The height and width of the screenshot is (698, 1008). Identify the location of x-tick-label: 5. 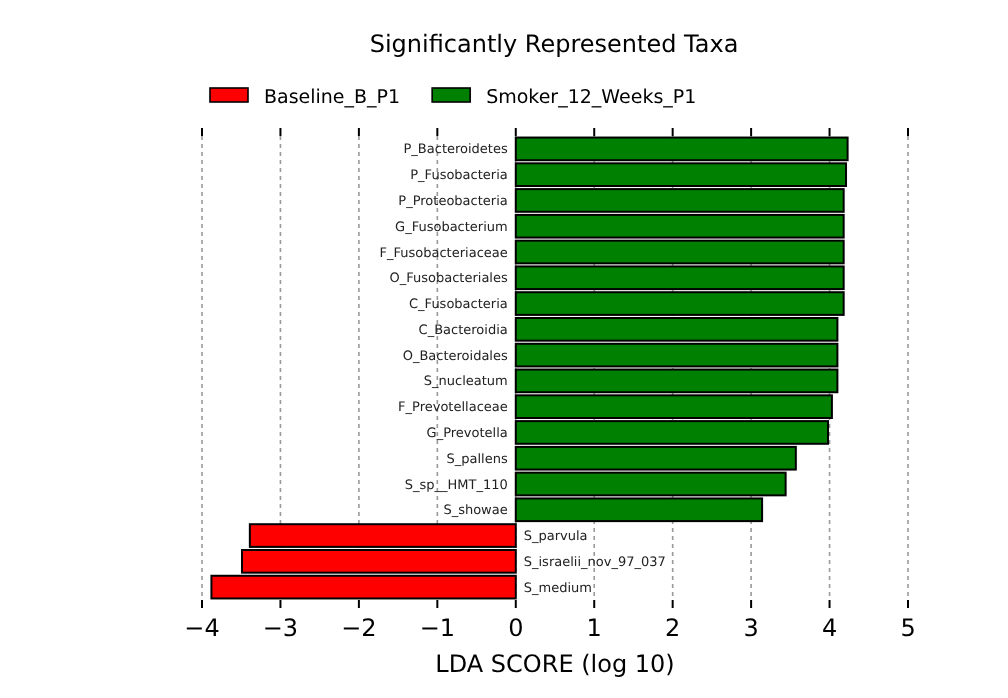
(908, 627).